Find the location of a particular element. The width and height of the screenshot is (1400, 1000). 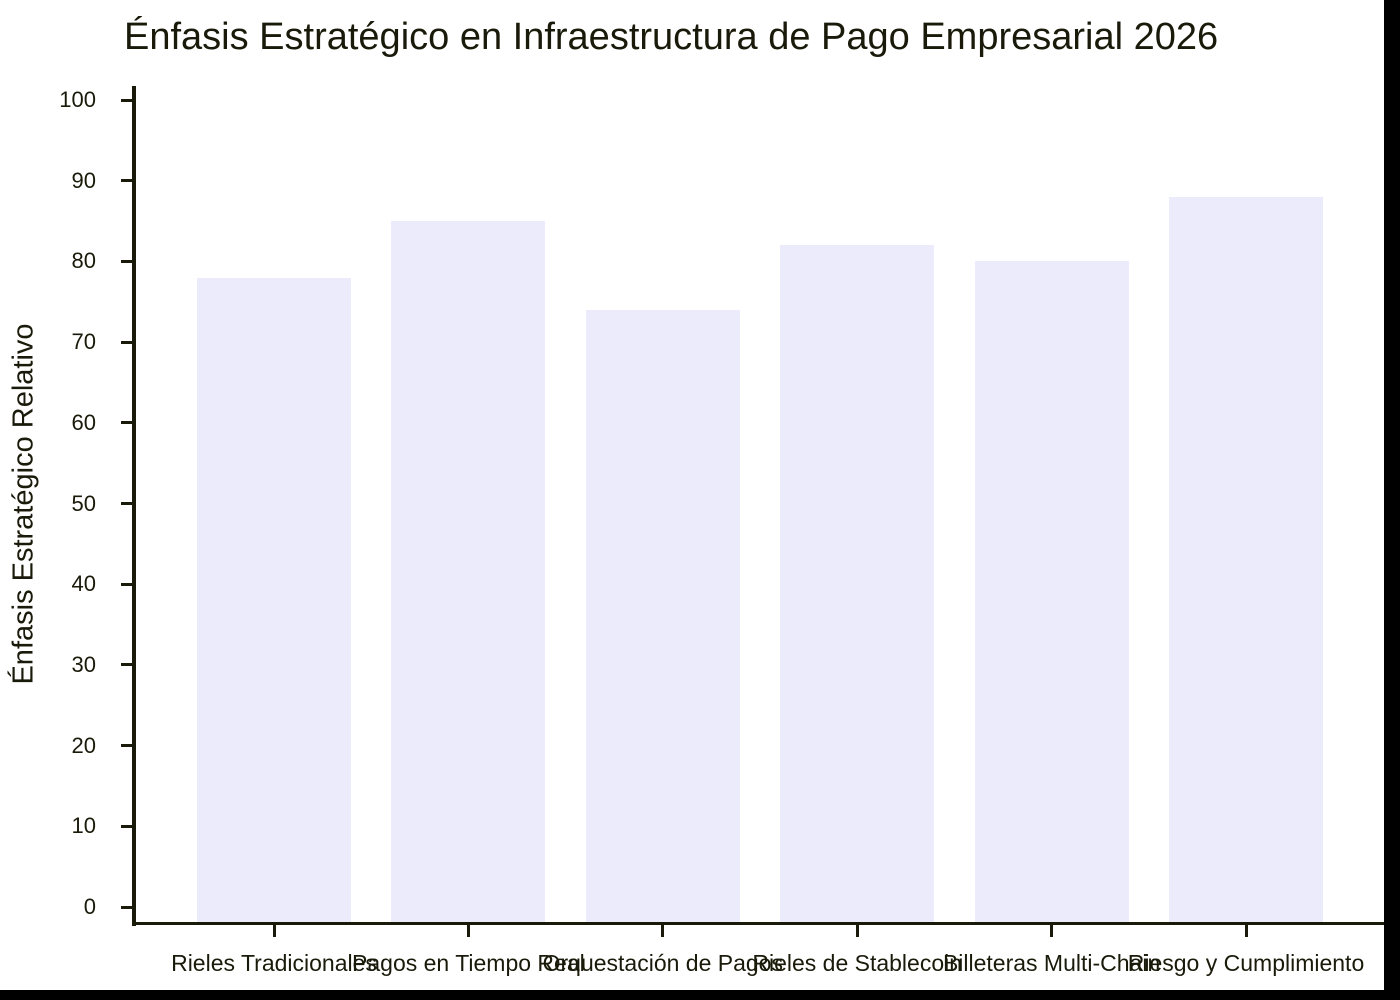

y-tick-label: 30 is located at coordinates (83, 664).